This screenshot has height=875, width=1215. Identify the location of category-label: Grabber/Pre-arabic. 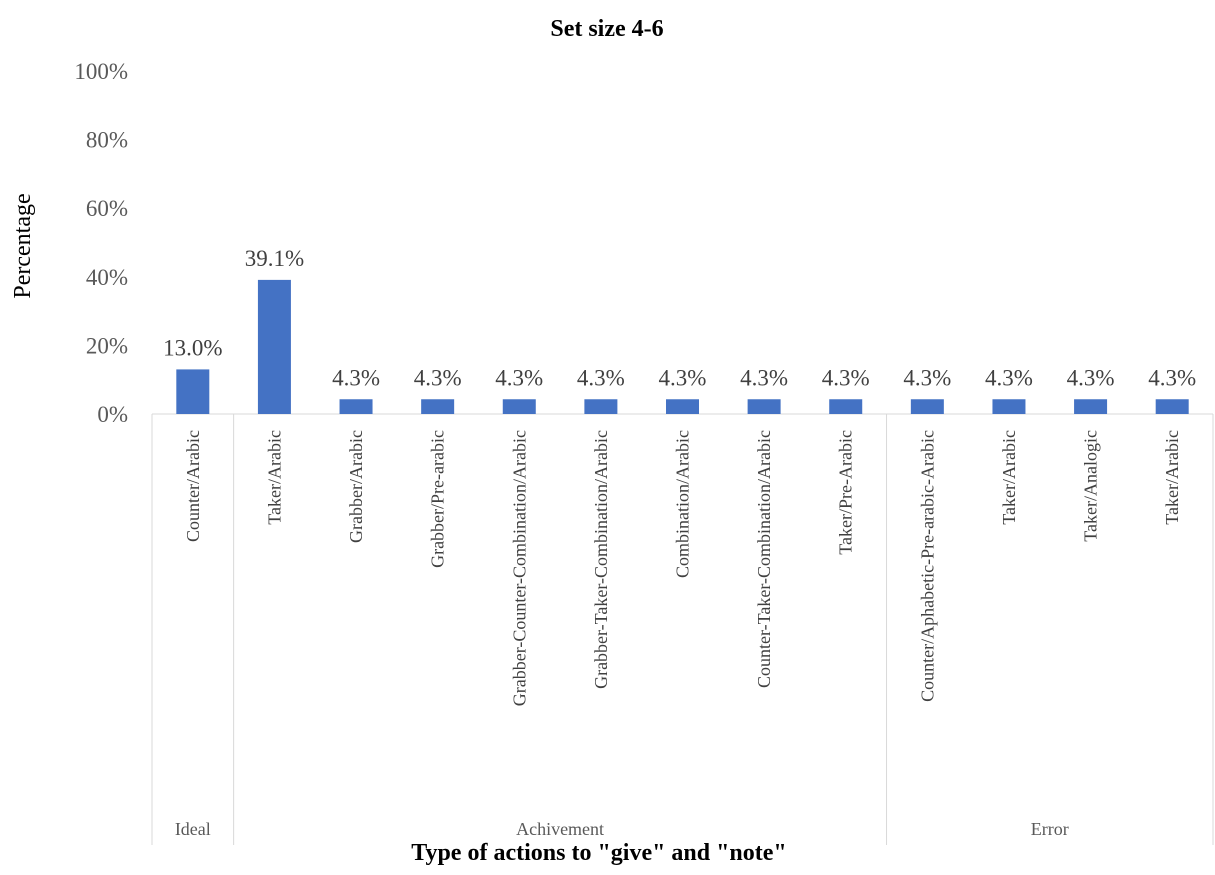
(438, 499).